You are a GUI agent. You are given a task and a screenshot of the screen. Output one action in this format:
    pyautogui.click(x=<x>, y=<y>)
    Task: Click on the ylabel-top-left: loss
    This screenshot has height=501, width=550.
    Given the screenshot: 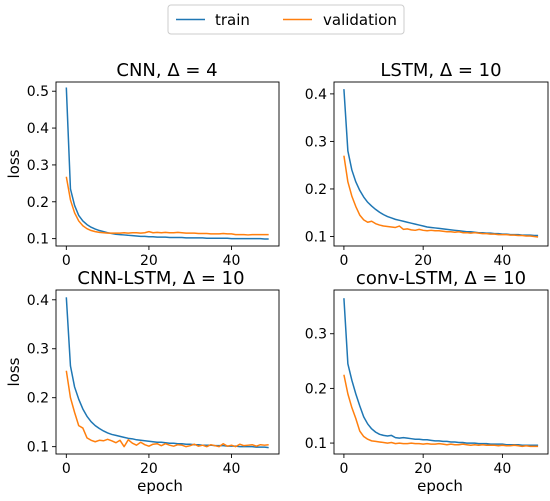 What is the action you would take?
    pyautogui.click(x=14, y=163)
    